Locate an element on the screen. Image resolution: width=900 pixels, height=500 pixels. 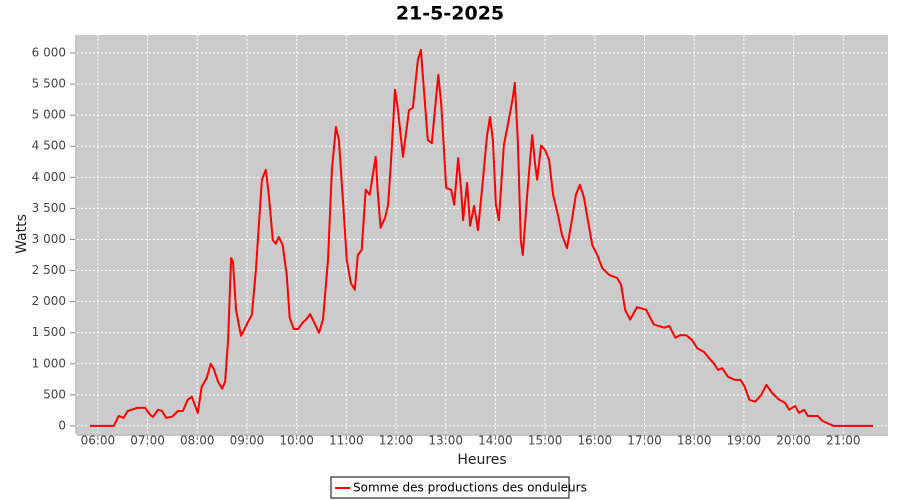
legend is located at coordinates (450, 487).